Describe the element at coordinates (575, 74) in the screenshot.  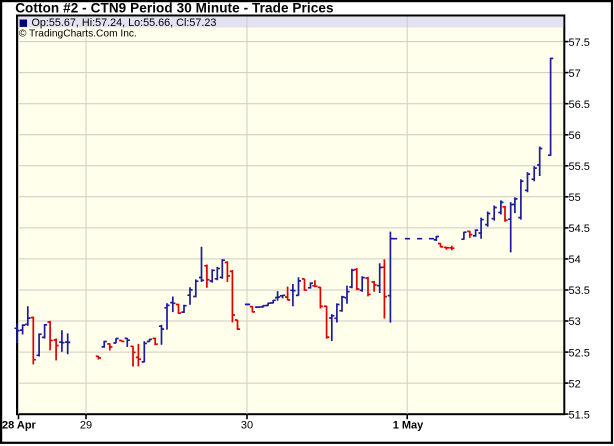
I see `svg-text: 57` at that location.